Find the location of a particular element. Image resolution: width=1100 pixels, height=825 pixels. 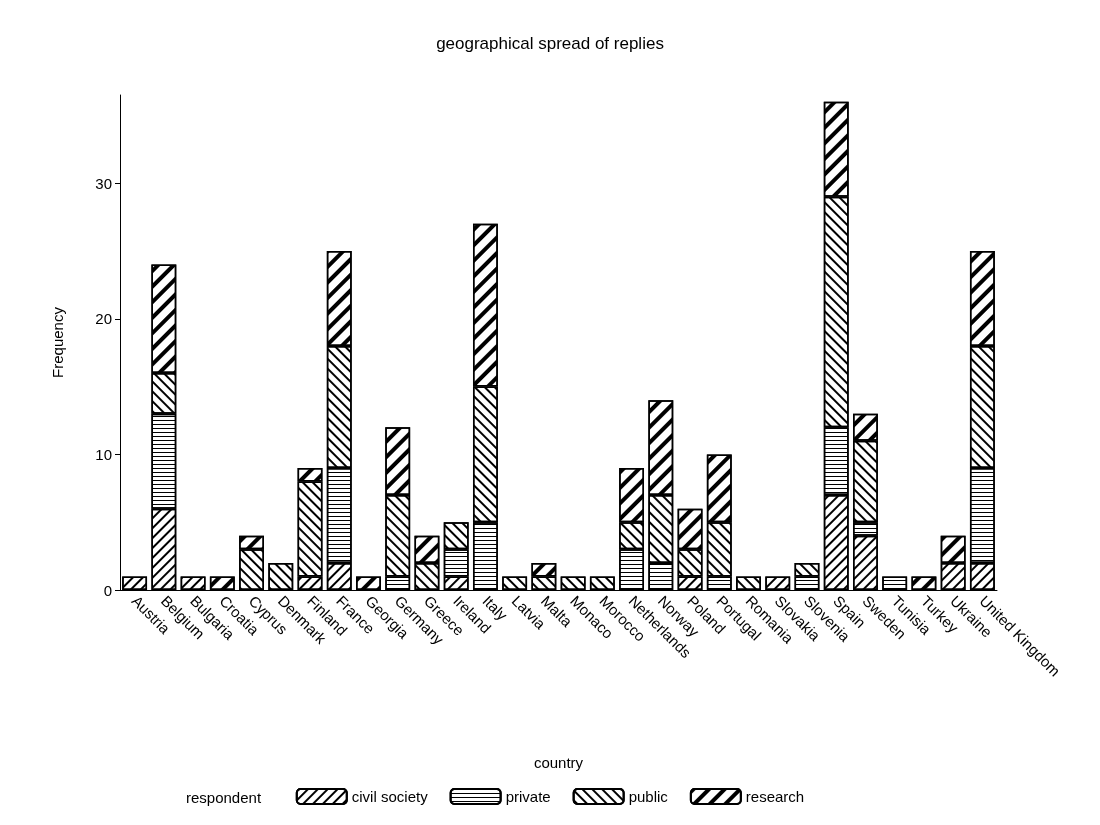

x-axis-title: country is located at coordinates (558, 762).